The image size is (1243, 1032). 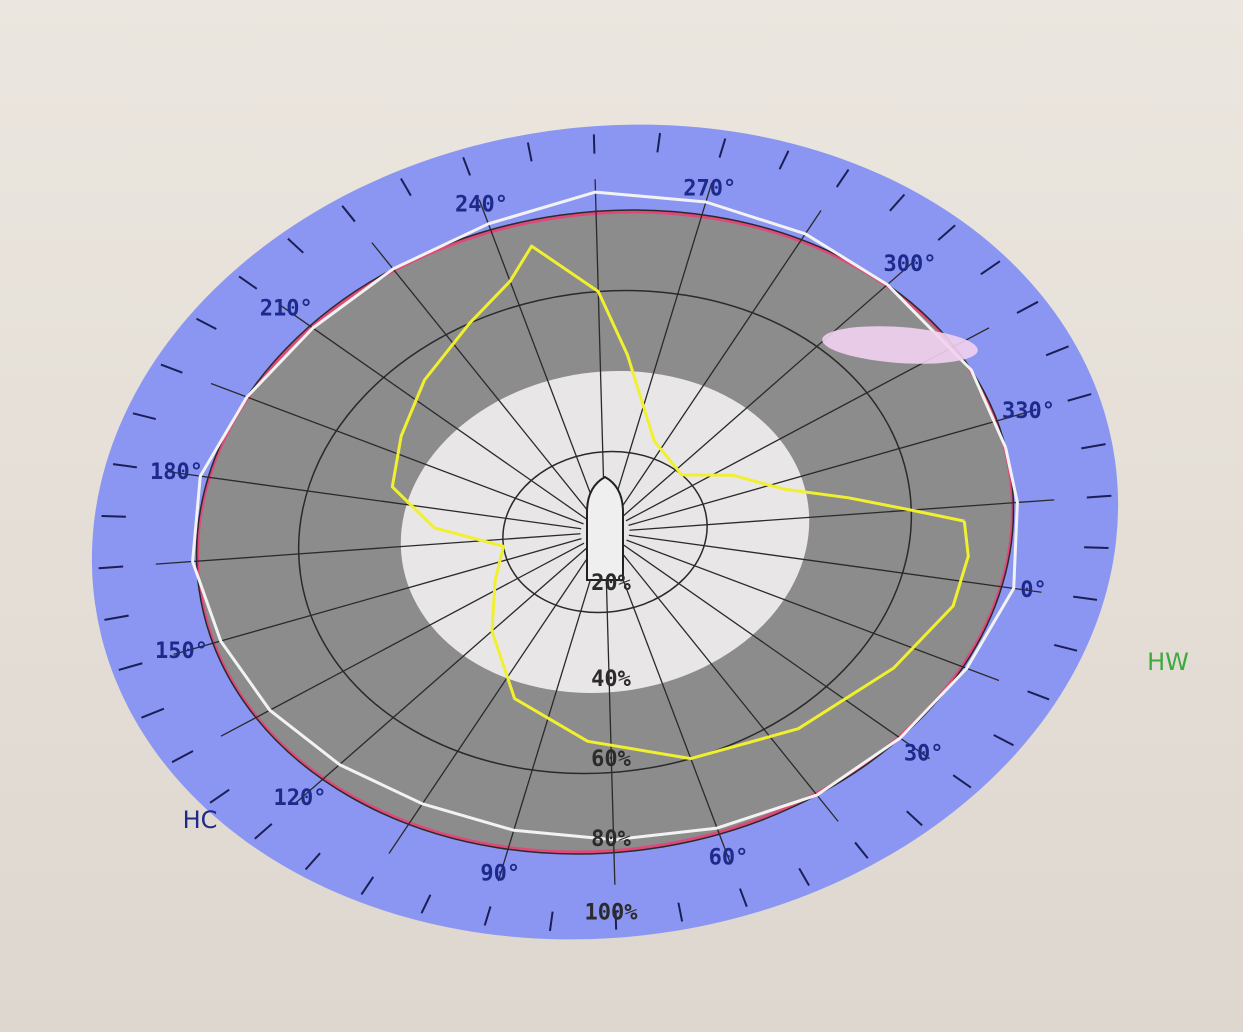 I want to click on angle-label: 210°, so click(x=286, y=308).